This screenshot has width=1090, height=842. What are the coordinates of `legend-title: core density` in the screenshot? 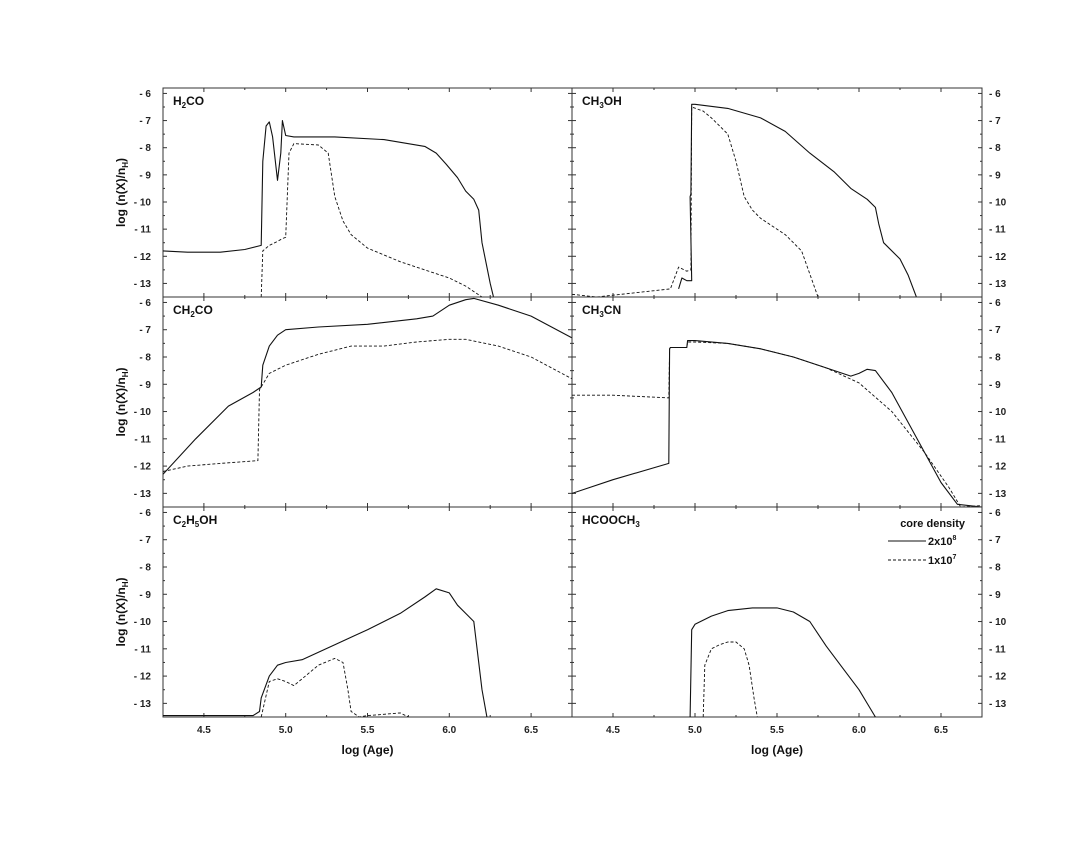 It's located at (933, 524).